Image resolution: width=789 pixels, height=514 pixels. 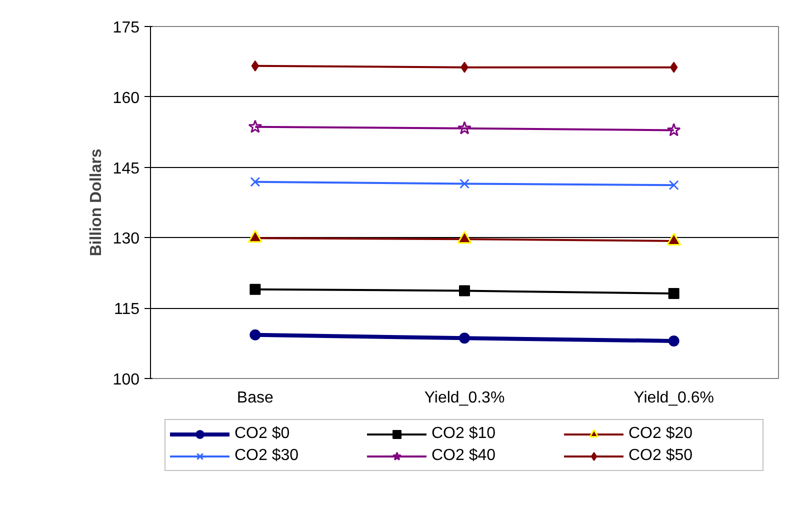 What do you see at coordinates (96, 202) in the screenshot?
I see `y-axis-title: Billion Dollars` at bounding box center [96, 202].